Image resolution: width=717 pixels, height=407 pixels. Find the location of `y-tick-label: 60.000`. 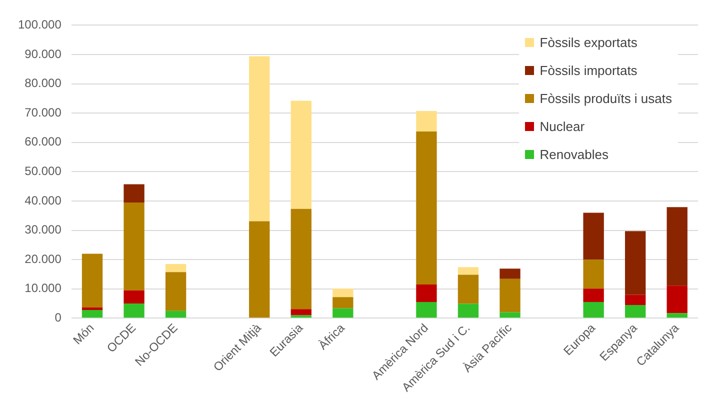

y-tick-label: 60.000 is located at coordinates (43, 141).